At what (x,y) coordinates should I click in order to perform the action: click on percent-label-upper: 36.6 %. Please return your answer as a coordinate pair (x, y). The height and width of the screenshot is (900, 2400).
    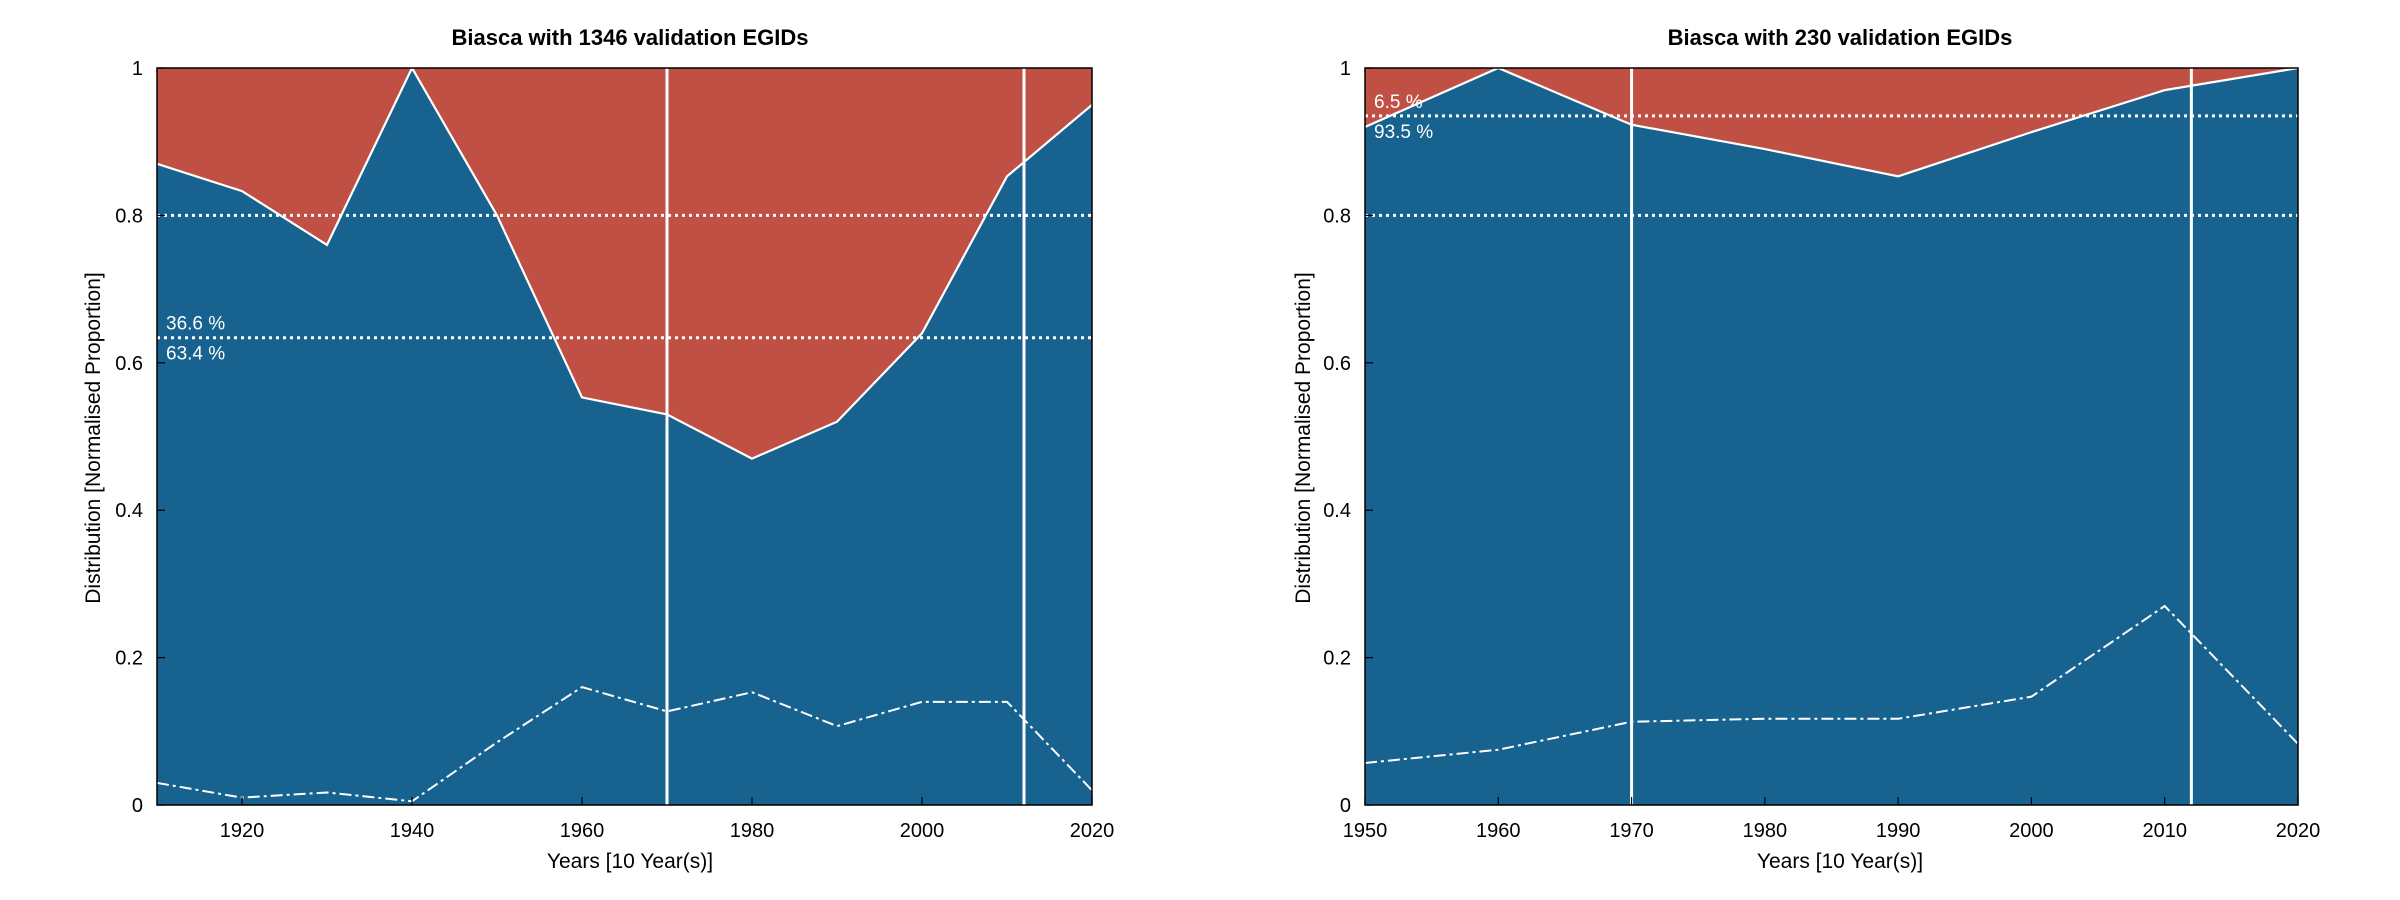
    Looking at the image, I should click on (195, 324).